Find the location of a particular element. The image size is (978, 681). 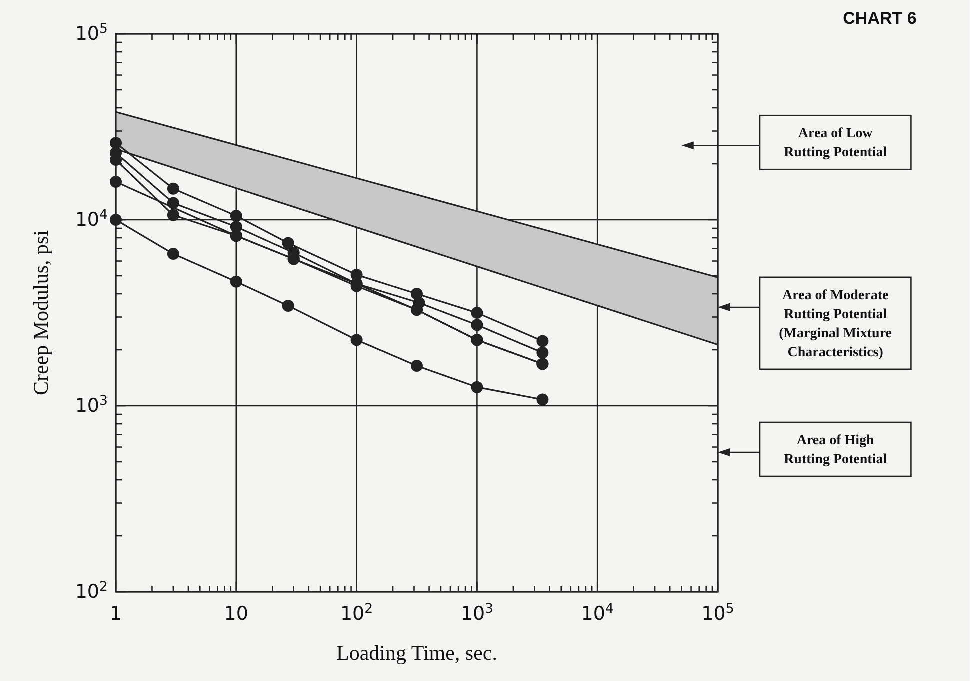

y-tick-label: 10$^{4}$ is located at coordinates (91, 219).